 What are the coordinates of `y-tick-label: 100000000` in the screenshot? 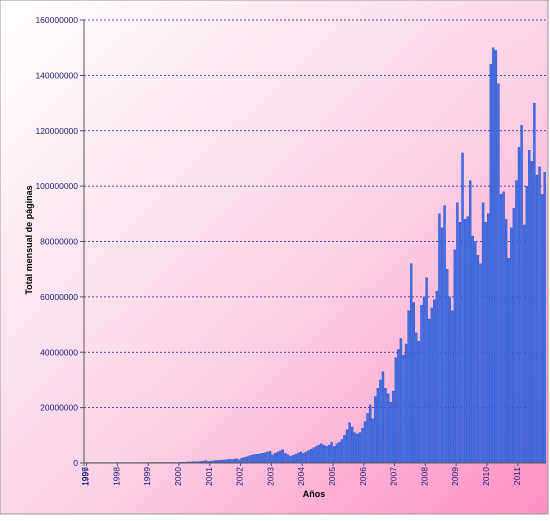 It's located at (56, 186).